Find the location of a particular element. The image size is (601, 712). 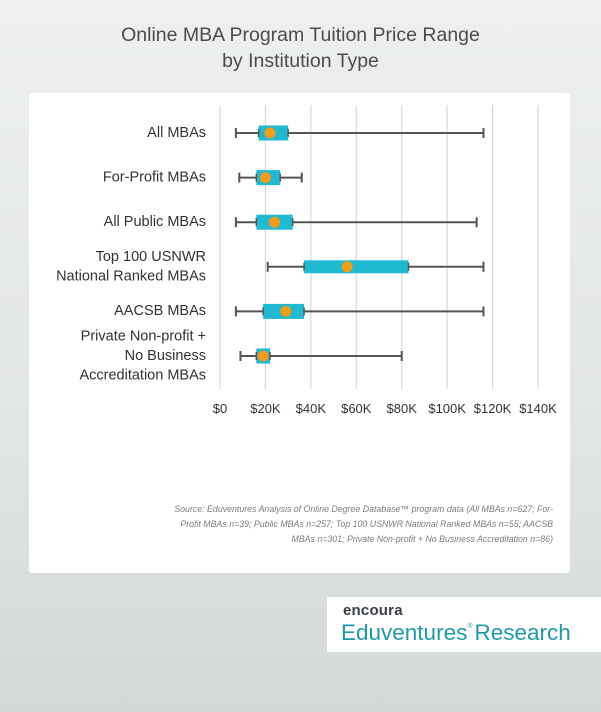

logo-brand: encoura is located at coordinates (373, 610).